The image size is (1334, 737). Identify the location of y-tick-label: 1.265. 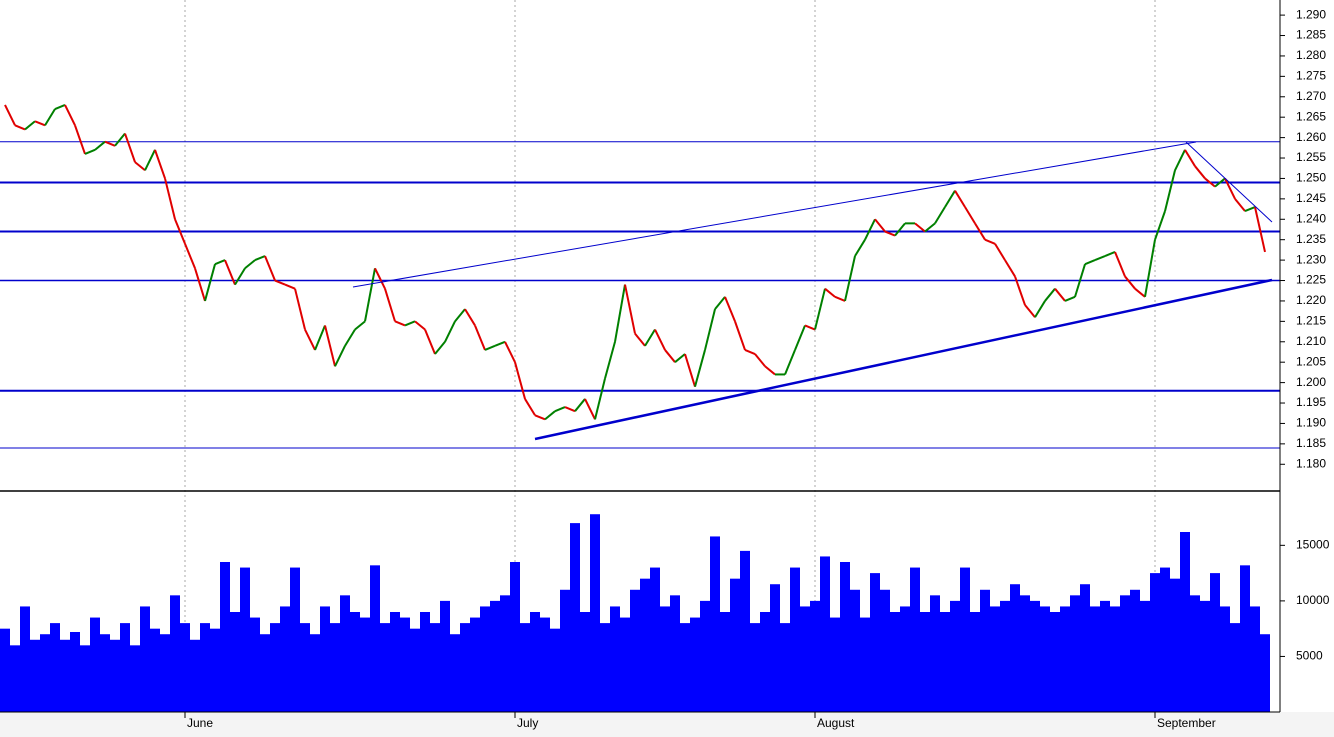
(1311, 116).